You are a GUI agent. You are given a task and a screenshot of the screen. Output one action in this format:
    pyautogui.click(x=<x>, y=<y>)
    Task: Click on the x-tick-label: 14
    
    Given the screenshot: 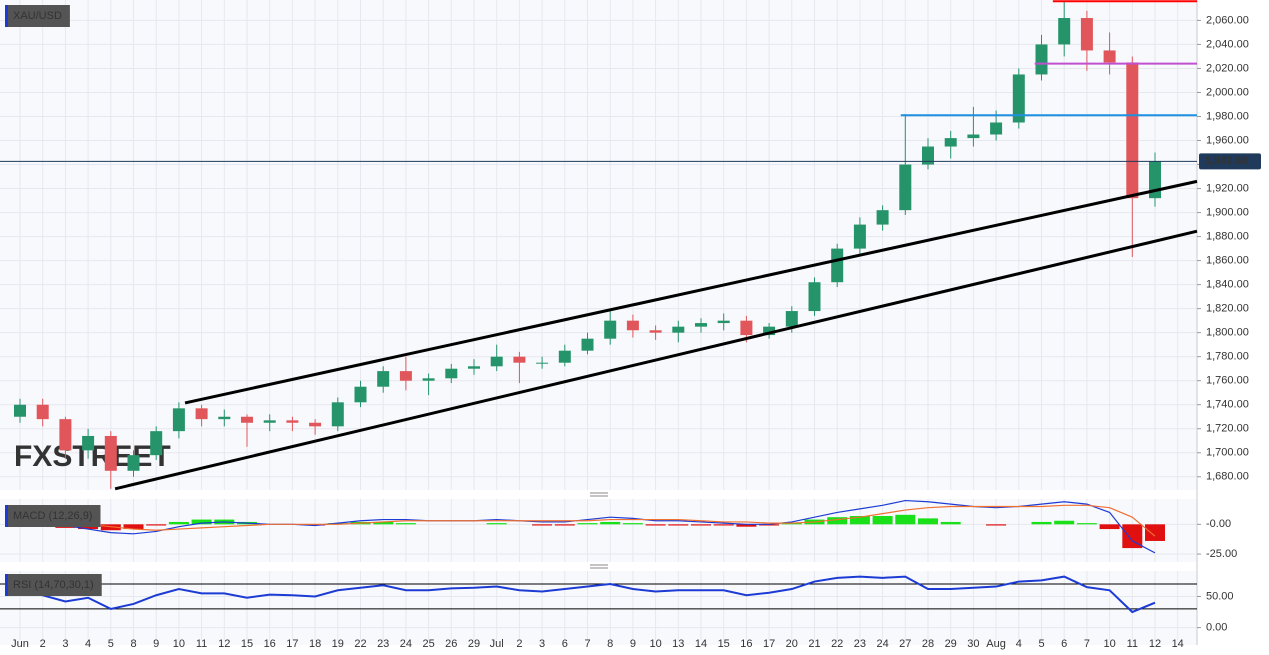 What is the action you would take?
    pyautogui.click(x=1178, y=644)
    